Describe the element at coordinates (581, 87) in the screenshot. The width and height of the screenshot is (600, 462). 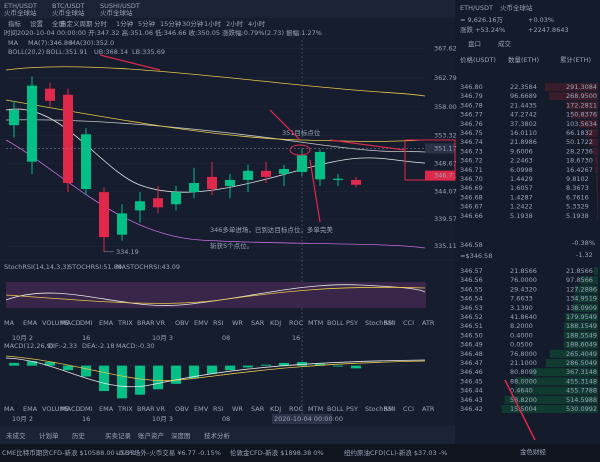
I see `book-cell: 291.3084` at that location.